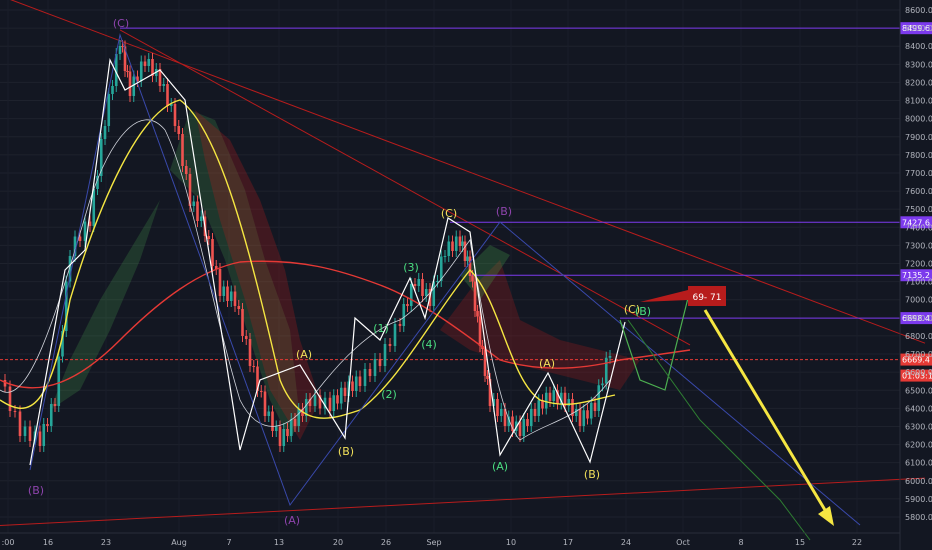 The width and height of the screenshot is (932, 550). What do you see at coordinates (338, 542) in the screenshot?
I see `time-tick-label: 20` at bounding box center [338, 542].